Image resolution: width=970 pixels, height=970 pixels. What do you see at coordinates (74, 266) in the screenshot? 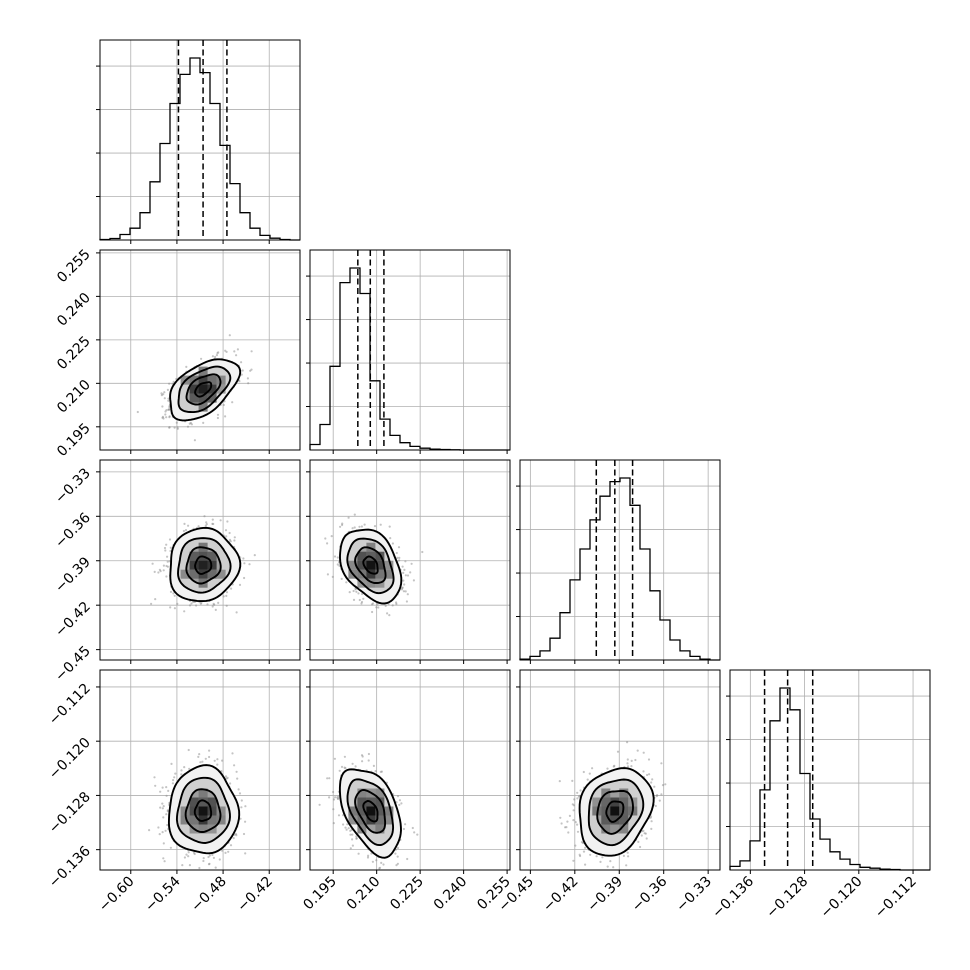
I see `y-tick-label: 0.255` at bounding box center [74, 266].